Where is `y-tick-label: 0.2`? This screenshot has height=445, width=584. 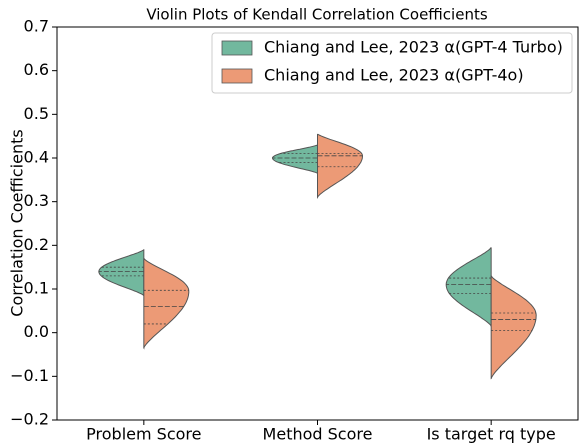 y-tick-label: 0.2 is located at coordinates (36, 244).